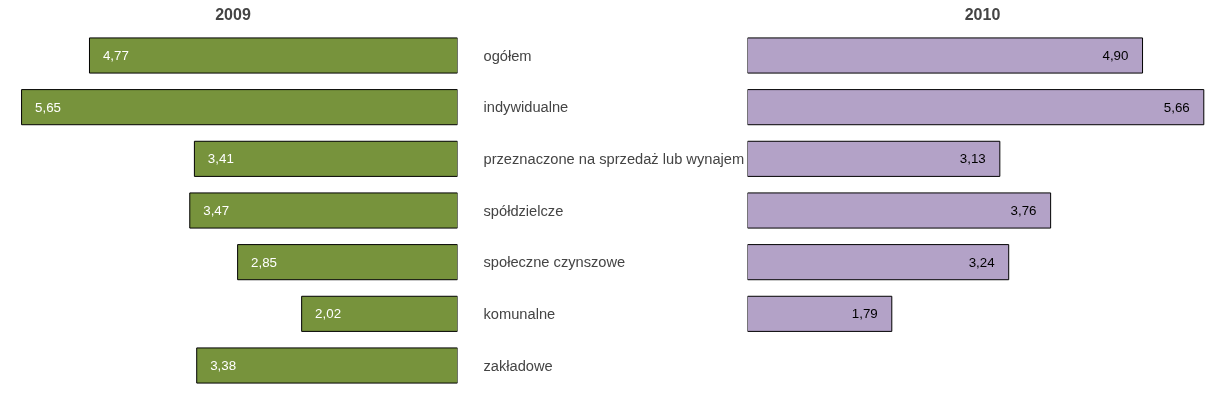  Describe the element at coordinates (614, 158) in the screenshot. I see `y-tick-label: przeznaczone na sprzedaż lub wynajem` at that location.